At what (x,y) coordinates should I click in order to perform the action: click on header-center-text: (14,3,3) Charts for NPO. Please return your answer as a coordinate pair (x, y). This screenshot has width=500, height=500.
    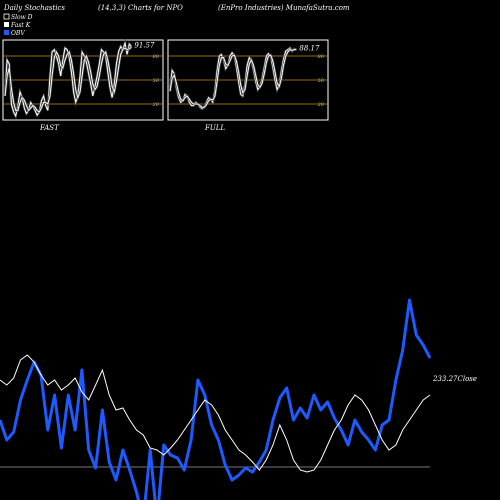
    Looking at the image, I should click on (140, 8).